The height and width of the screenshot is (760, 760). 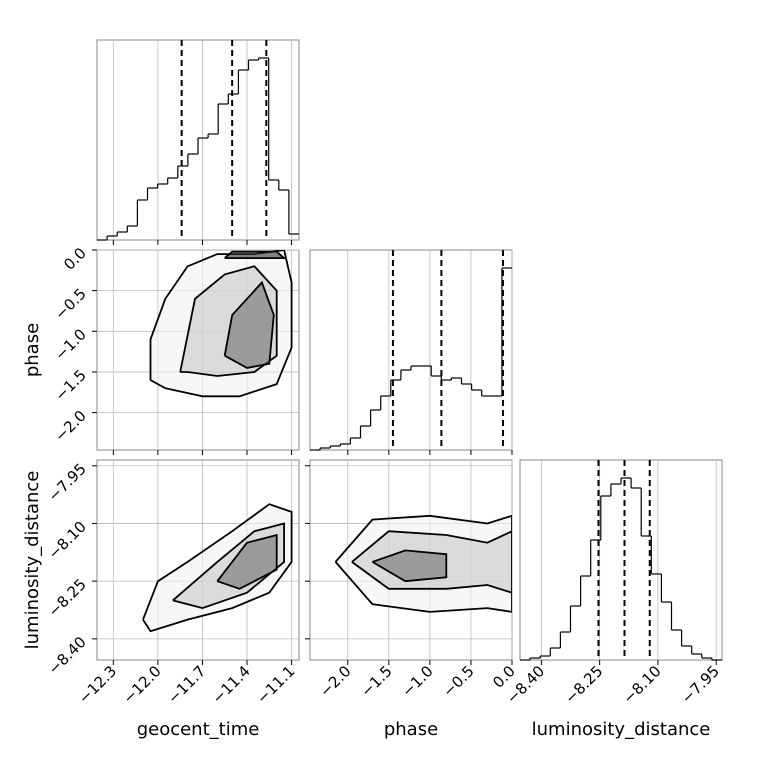 What do you see at coordinates (67, 597) in the screenshot?
I see `y-tick-label: −8.25` at bounding box center [67, 597].